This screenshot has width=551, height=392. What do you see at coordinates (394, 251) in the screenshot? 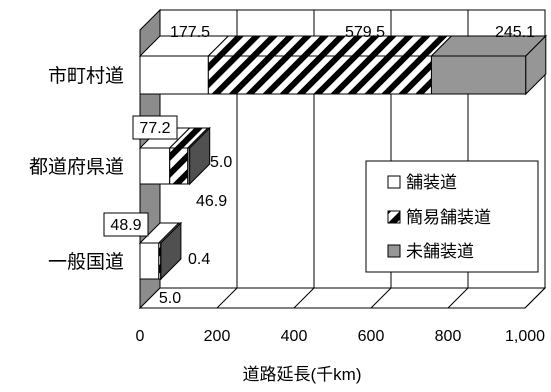
I see `legend-swatch-unpaved` at bounding box center [394, 251].